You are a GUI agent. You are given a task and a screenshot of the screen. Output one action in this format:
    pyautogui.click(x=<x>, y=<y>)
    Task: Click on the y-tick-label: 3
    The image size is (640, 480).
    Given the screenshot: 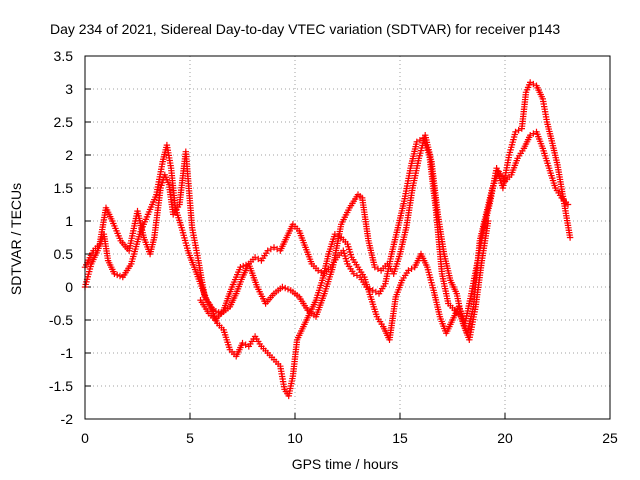 What is the action you would take?
    pyautogui.click(x=69, y=89)
    